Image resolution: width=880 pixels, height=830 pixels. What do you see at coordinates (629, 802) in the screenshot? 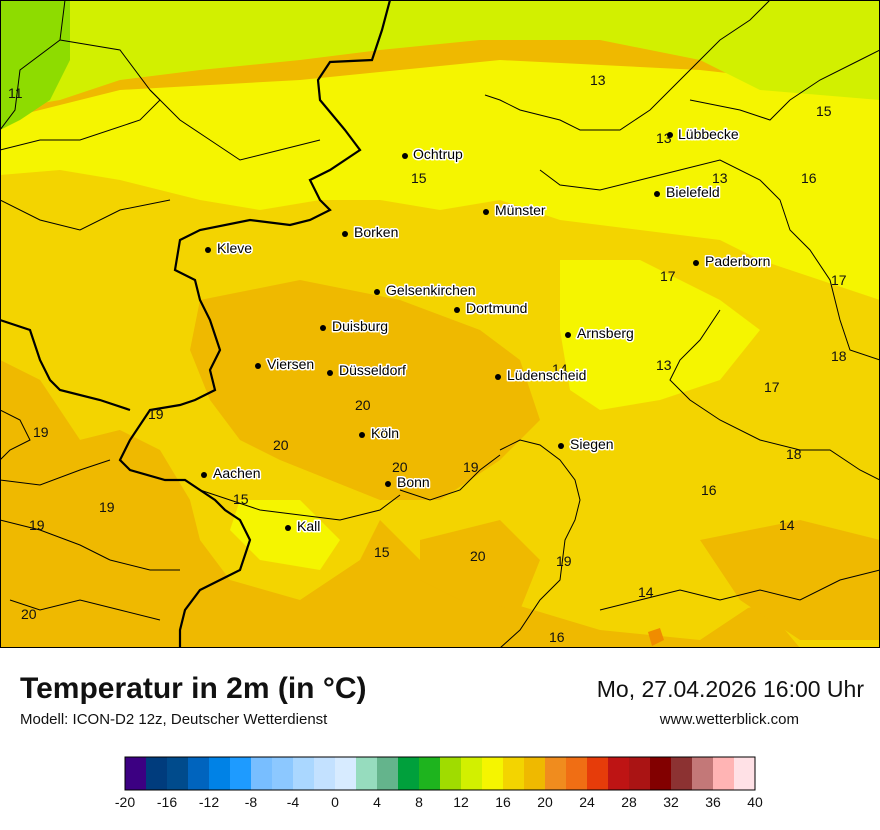
I see `scale-tick-label: 28` at bounding box center [629, 802].